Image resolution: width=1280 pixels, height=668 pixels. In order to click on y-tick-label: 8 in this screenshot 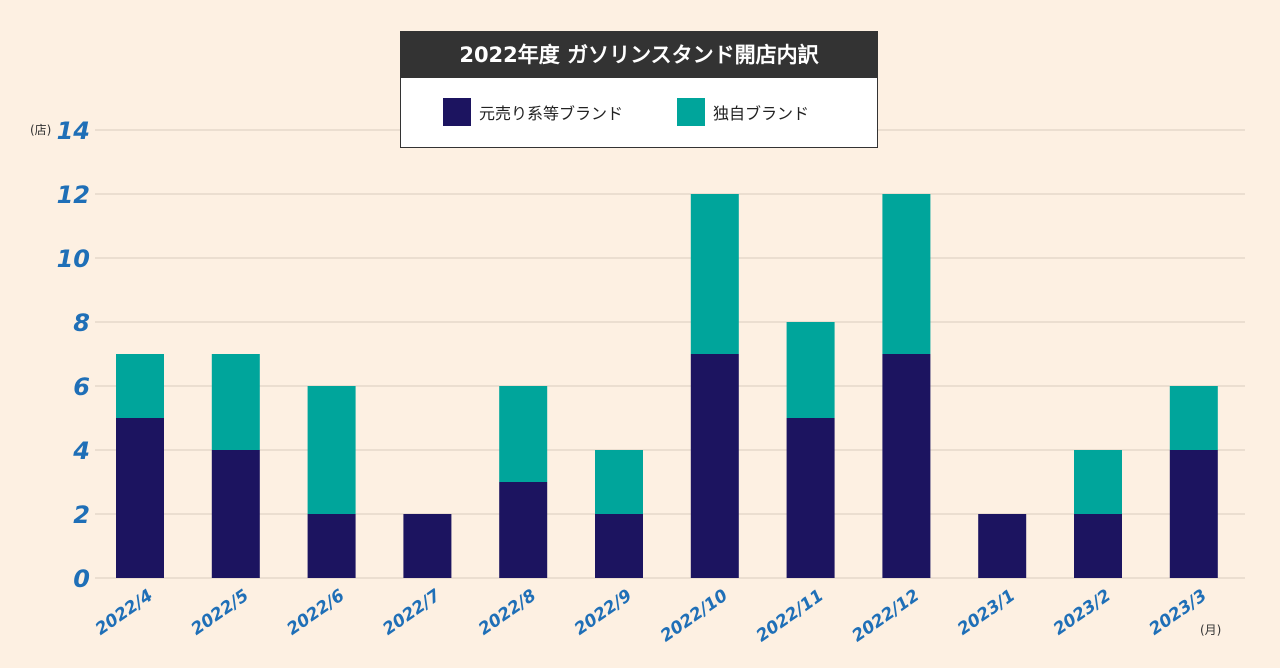, I will do `click(81, 323)`.